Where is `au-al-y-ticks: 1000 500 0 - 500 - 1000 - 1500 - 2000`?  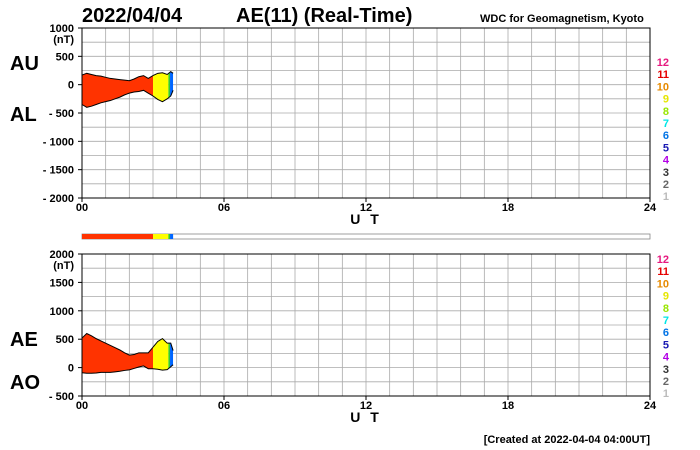
au-al-y-ticks: 1000 500 0 - 500 - 1000 - 1500 - 2000 is located at coordinates (62, 114).